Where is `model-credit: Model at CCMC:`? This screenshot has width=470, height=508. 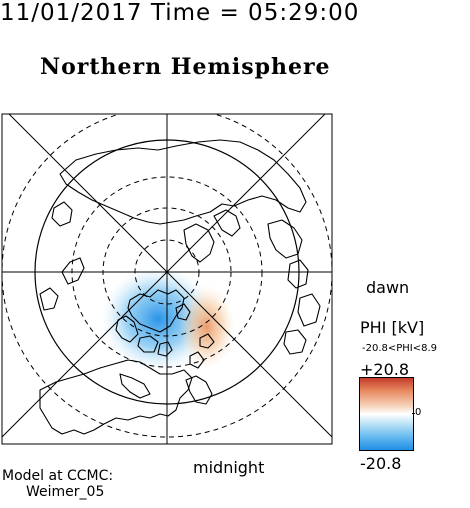 model-credit: Model at CCMC: is located at coordinates (58, 476).